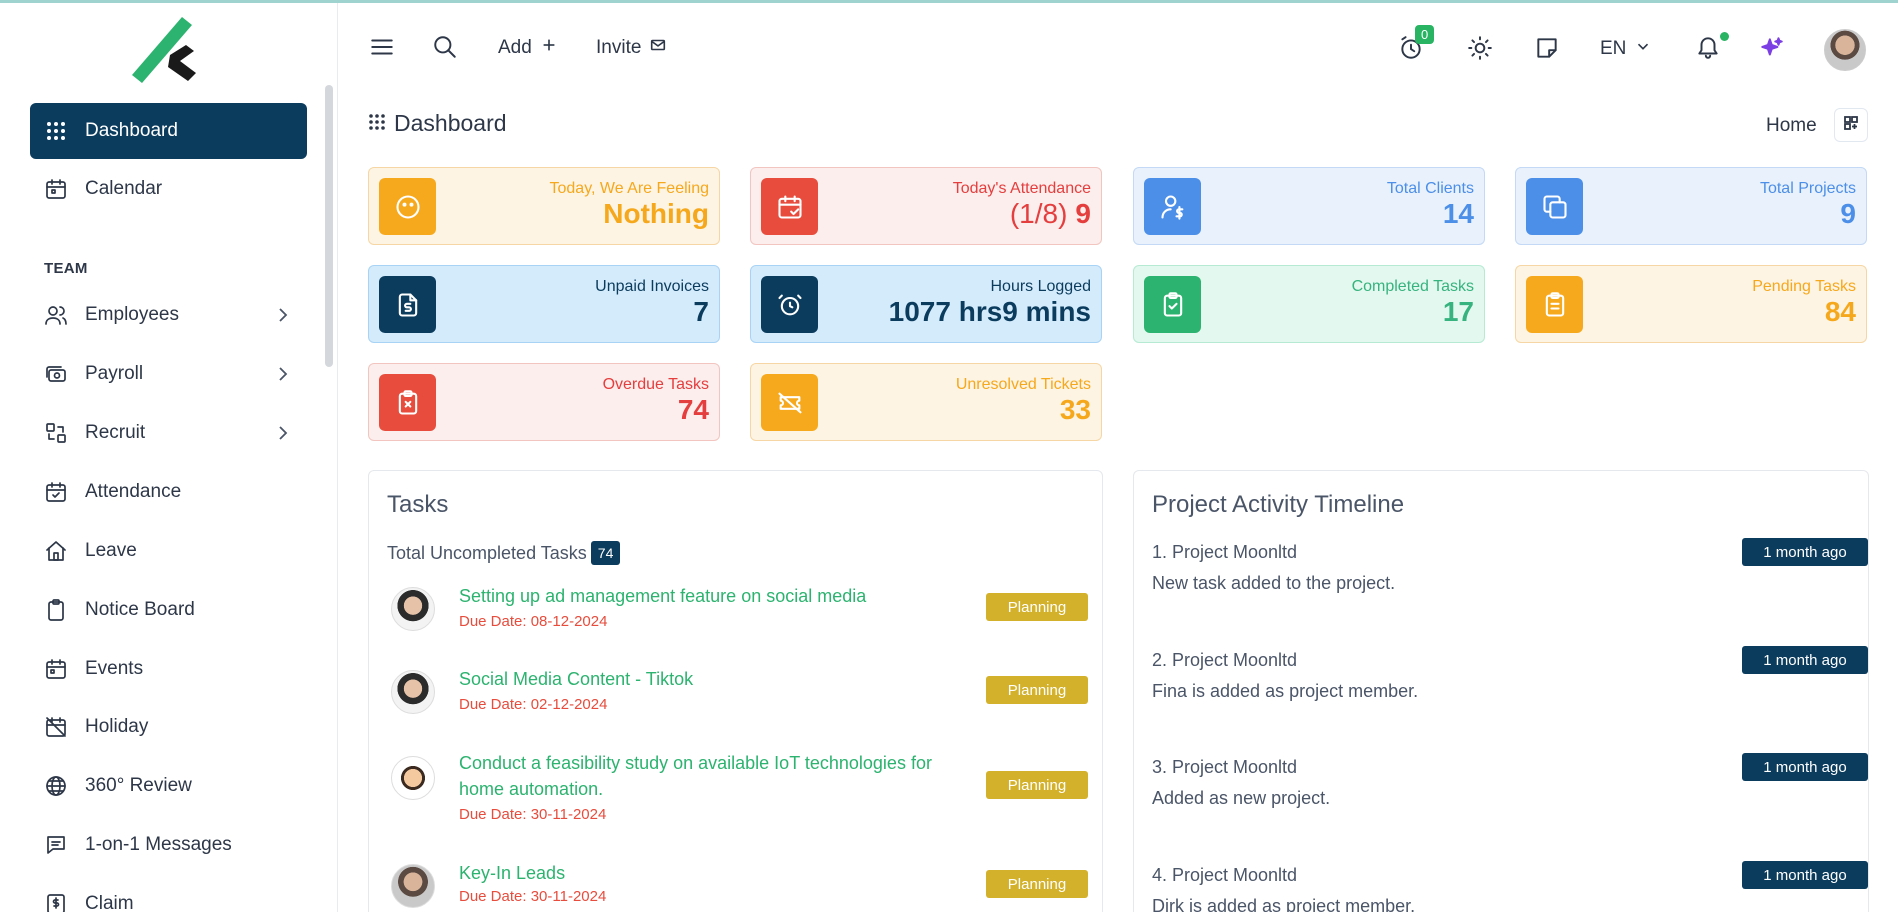 Image resolution: width=1898 pixels, height=912 pixels. Describe the element at coordinates (132, 314) in the screenshot. I see `sidebar-item-label: Employees` at that location.